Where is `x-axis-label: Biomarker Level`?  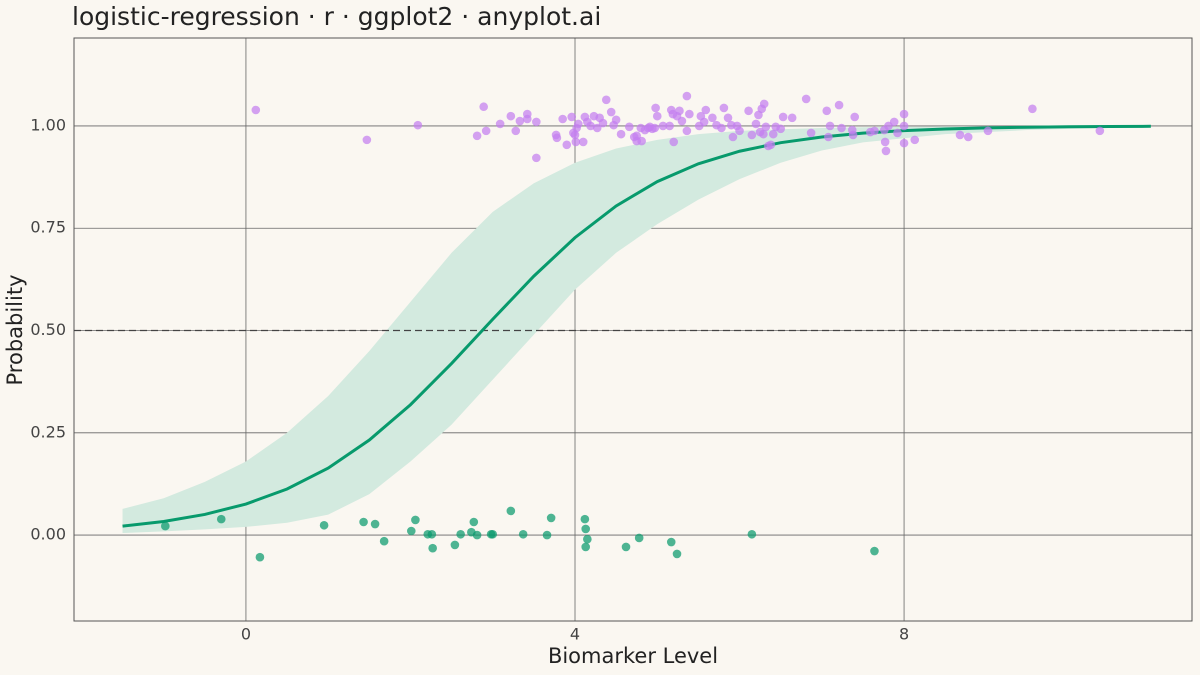 x-axis-label: Biomarker Level is located at coordinates (633, 656).